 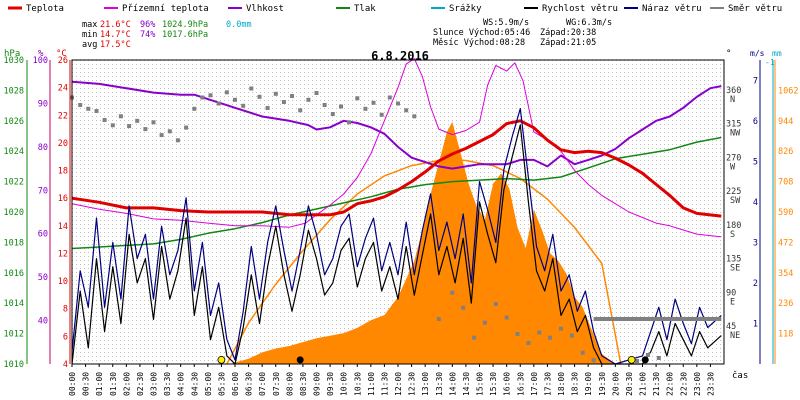 What do you see at coordinates (785, 243) in the screenshot?
I see `solar-tick-label: 472` at bounding box center [785, 243].